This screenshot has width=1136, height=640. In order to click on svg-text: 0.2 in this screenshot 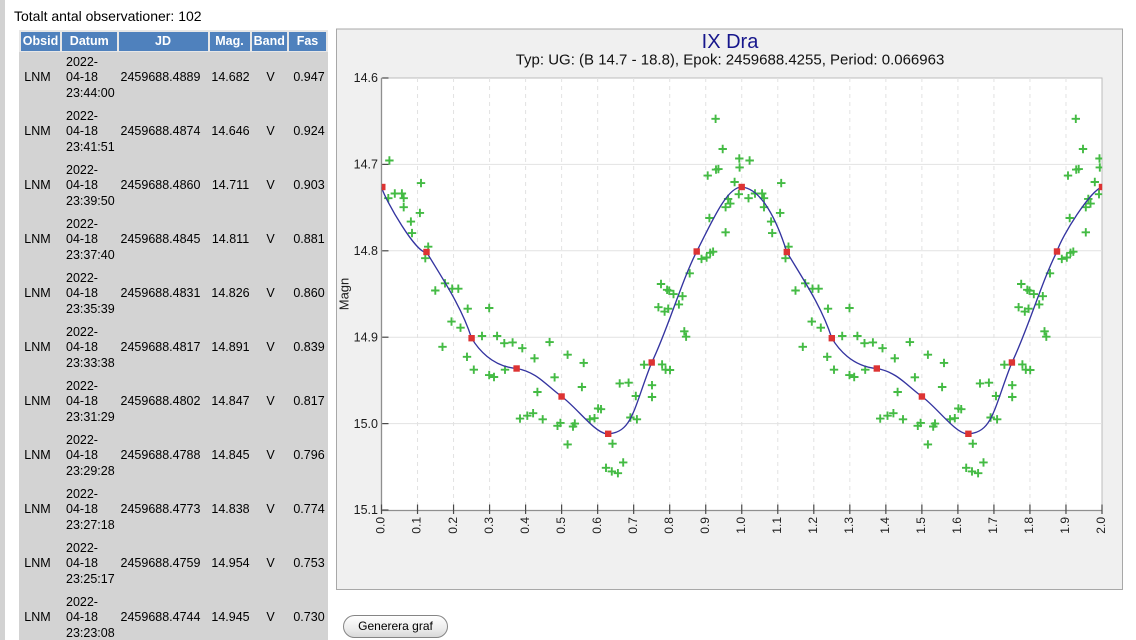, I will do `click(453, 525)`.